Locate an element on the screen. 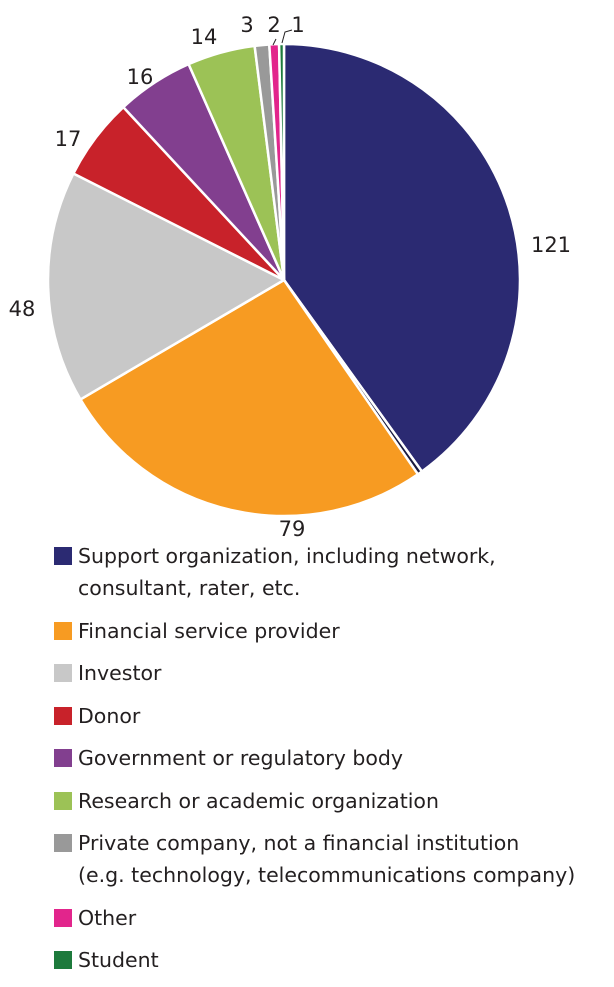  legend-item: Government or regulatory body is located at coordinates (334, 758).